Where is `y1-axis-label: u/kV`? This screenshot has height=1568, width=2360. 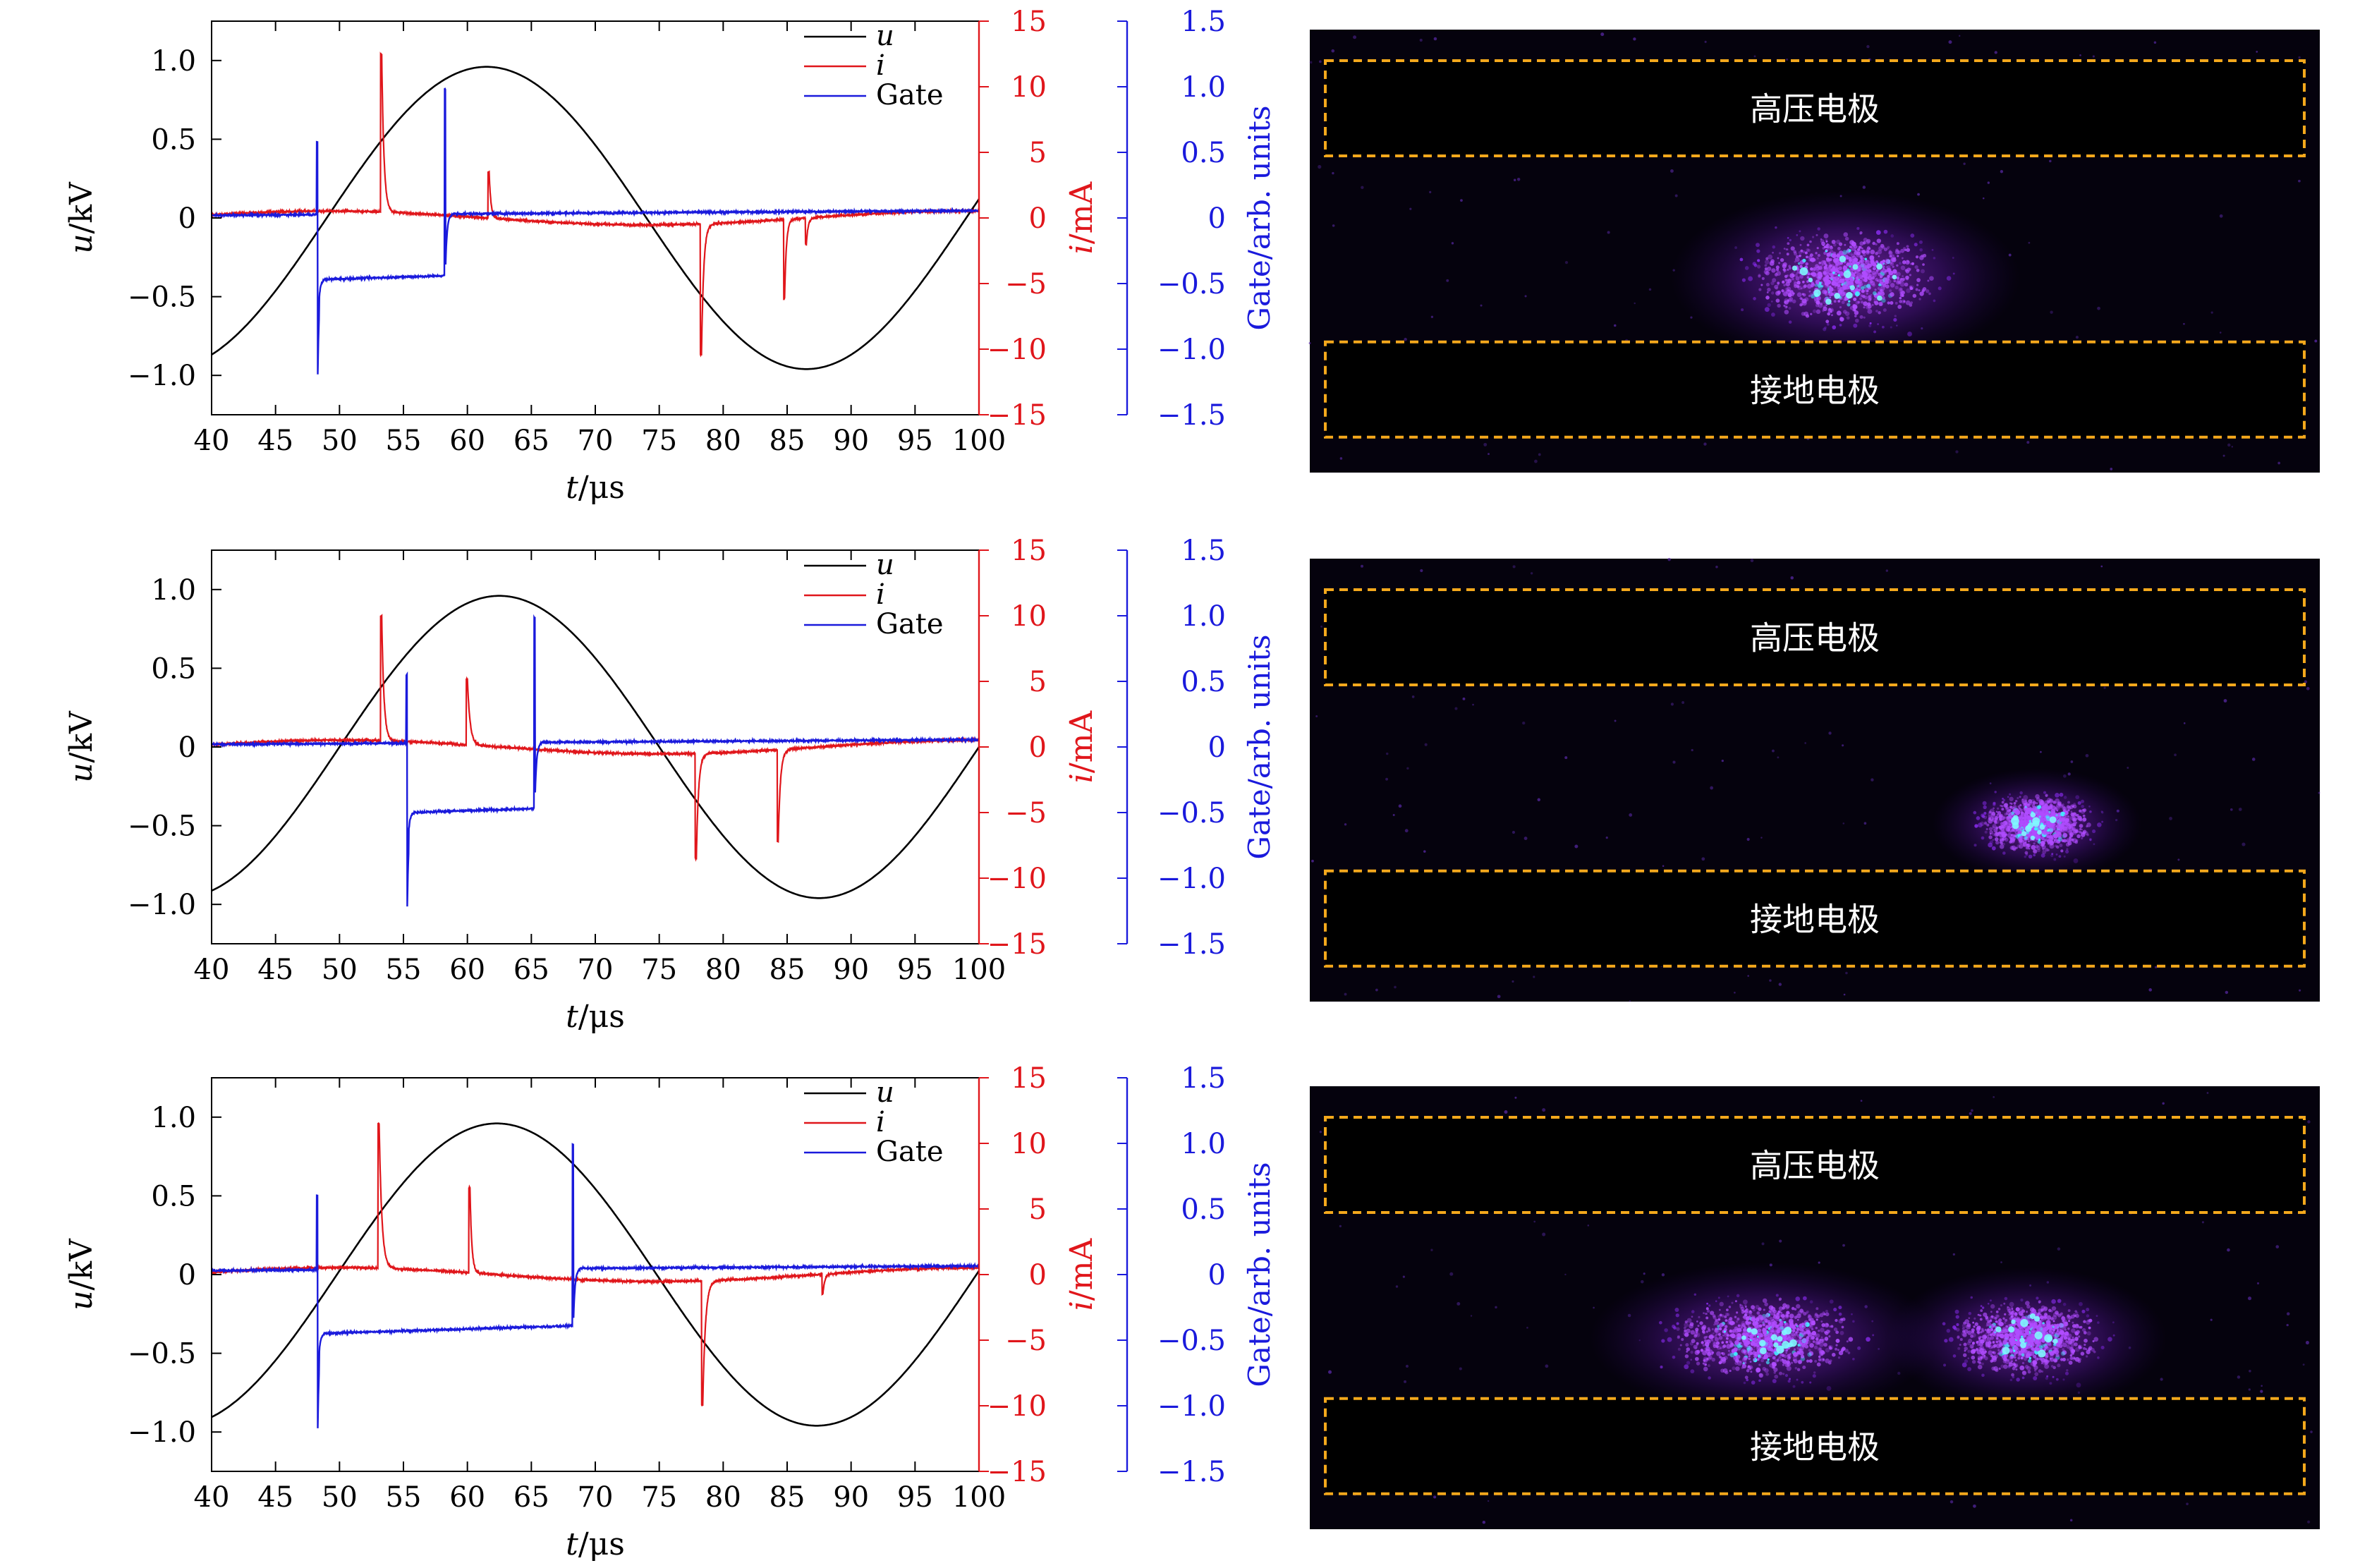 y1-axis-label: u/kV is located at coordinates (81, 217).